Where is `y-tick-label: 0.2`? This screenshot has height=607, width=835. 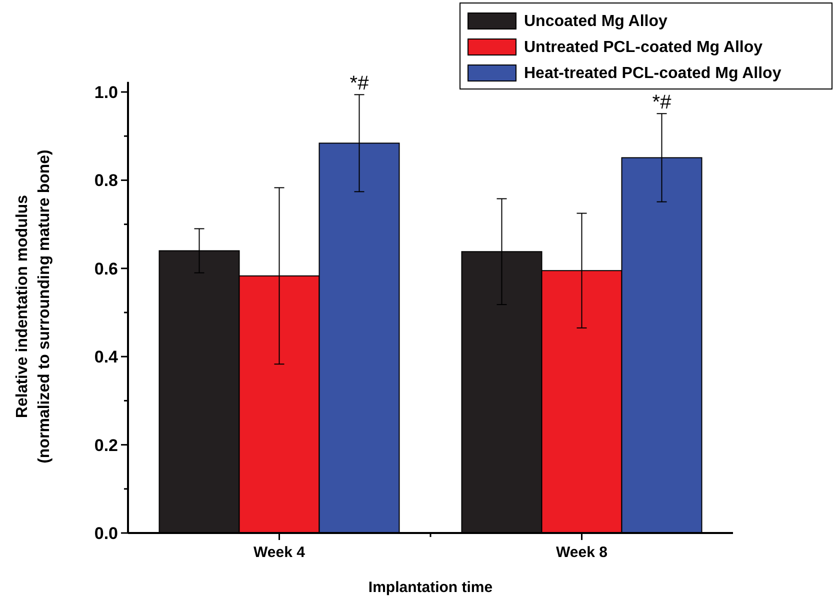
y-tick-label: 0.2 is located at coordinates (106, 445).